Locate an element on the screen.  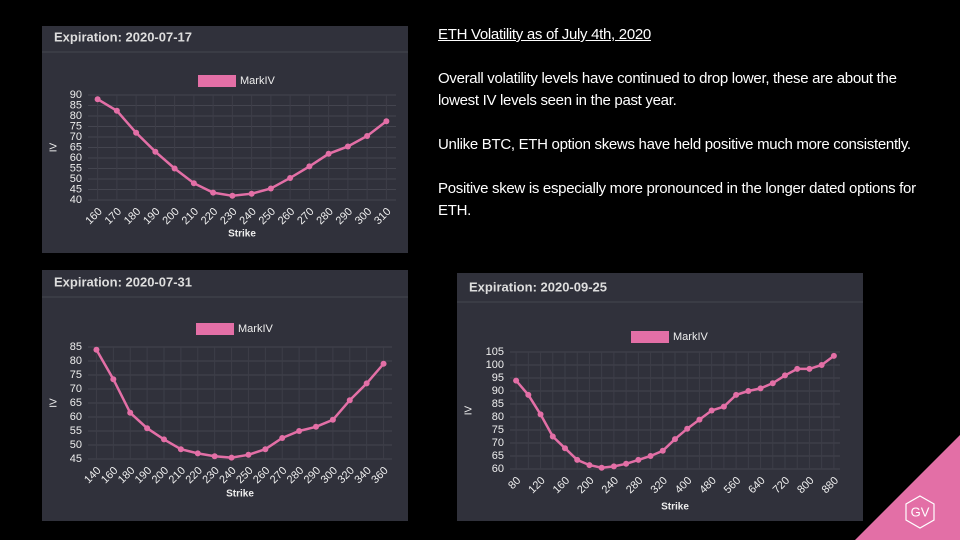
logo-text: GV is located at coordinates (920, 511).